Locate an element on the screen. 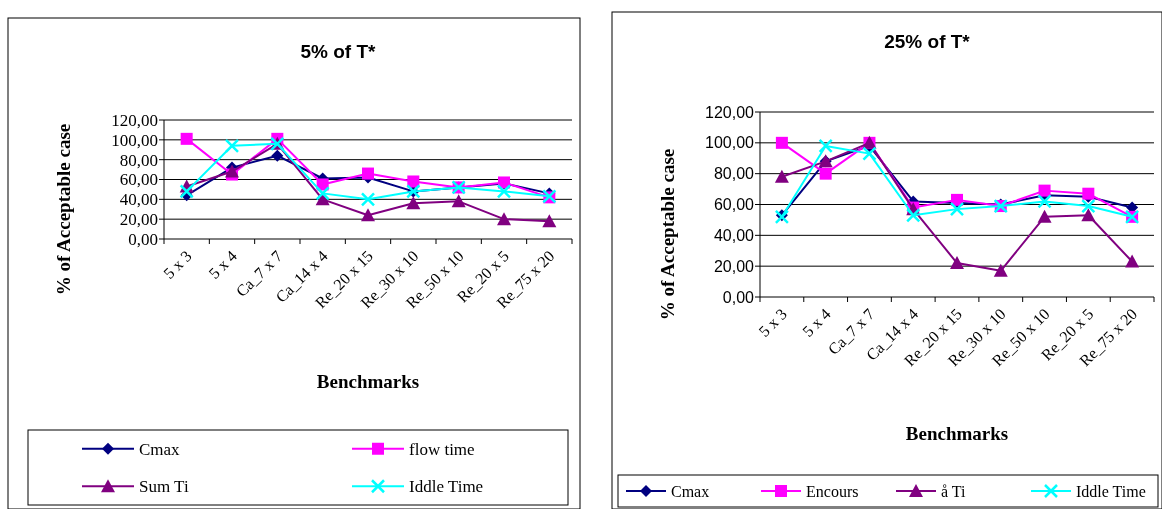 This screenshot has height=509, width=1162. legend-label: Sum Ti is located at coordinates (164, 487).